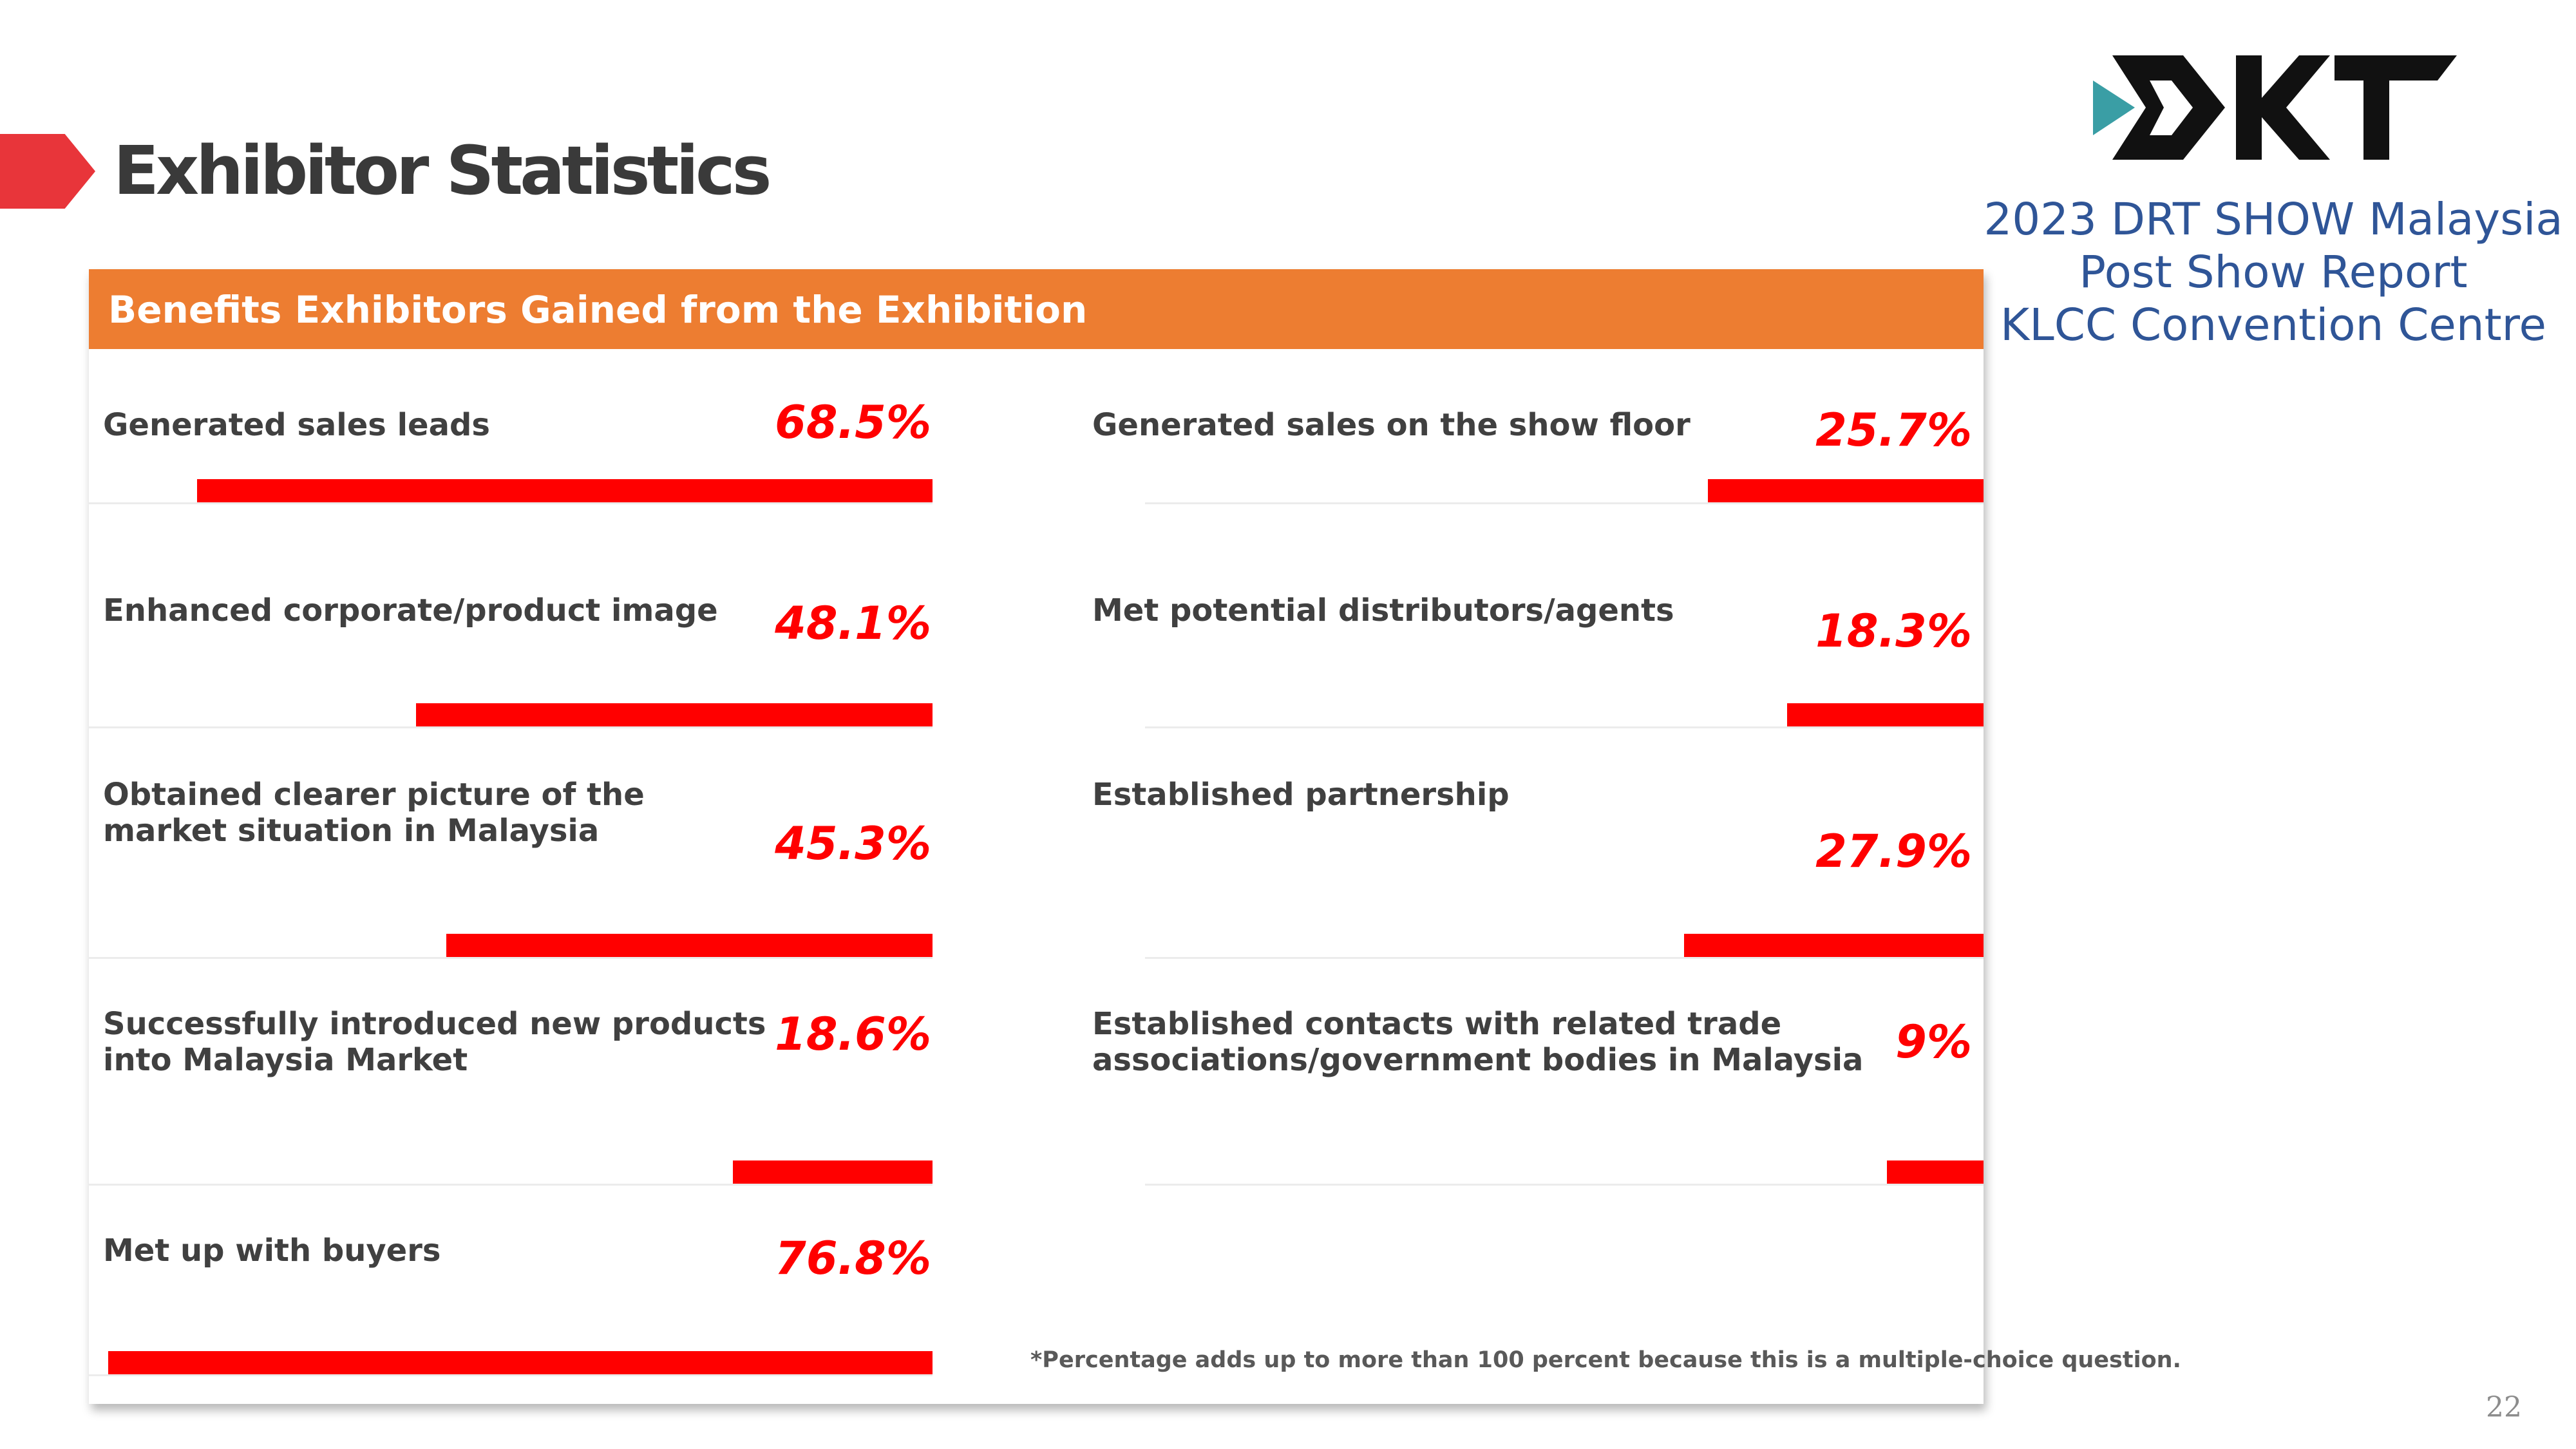 Image resolution: width=2576 pixels, height=1449 pixels. Describe the element at coordinates (1564, 503) in the screenshot. I see `stat-2-1-baseline` at that location.